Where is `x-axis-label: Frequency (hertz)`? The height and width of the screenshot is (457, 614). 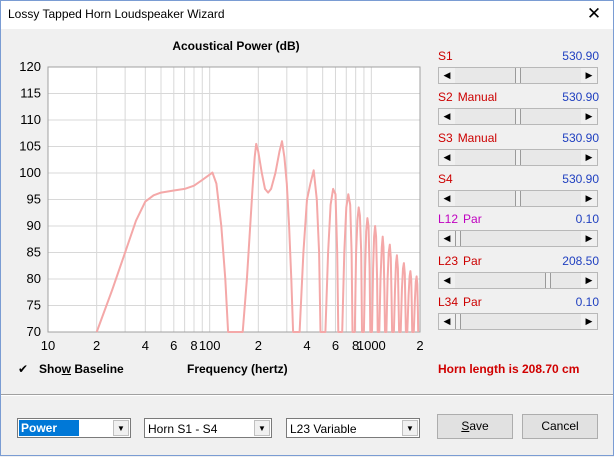
x-axis-label: Frequency (hertz) is located at coordinates (237, 369).